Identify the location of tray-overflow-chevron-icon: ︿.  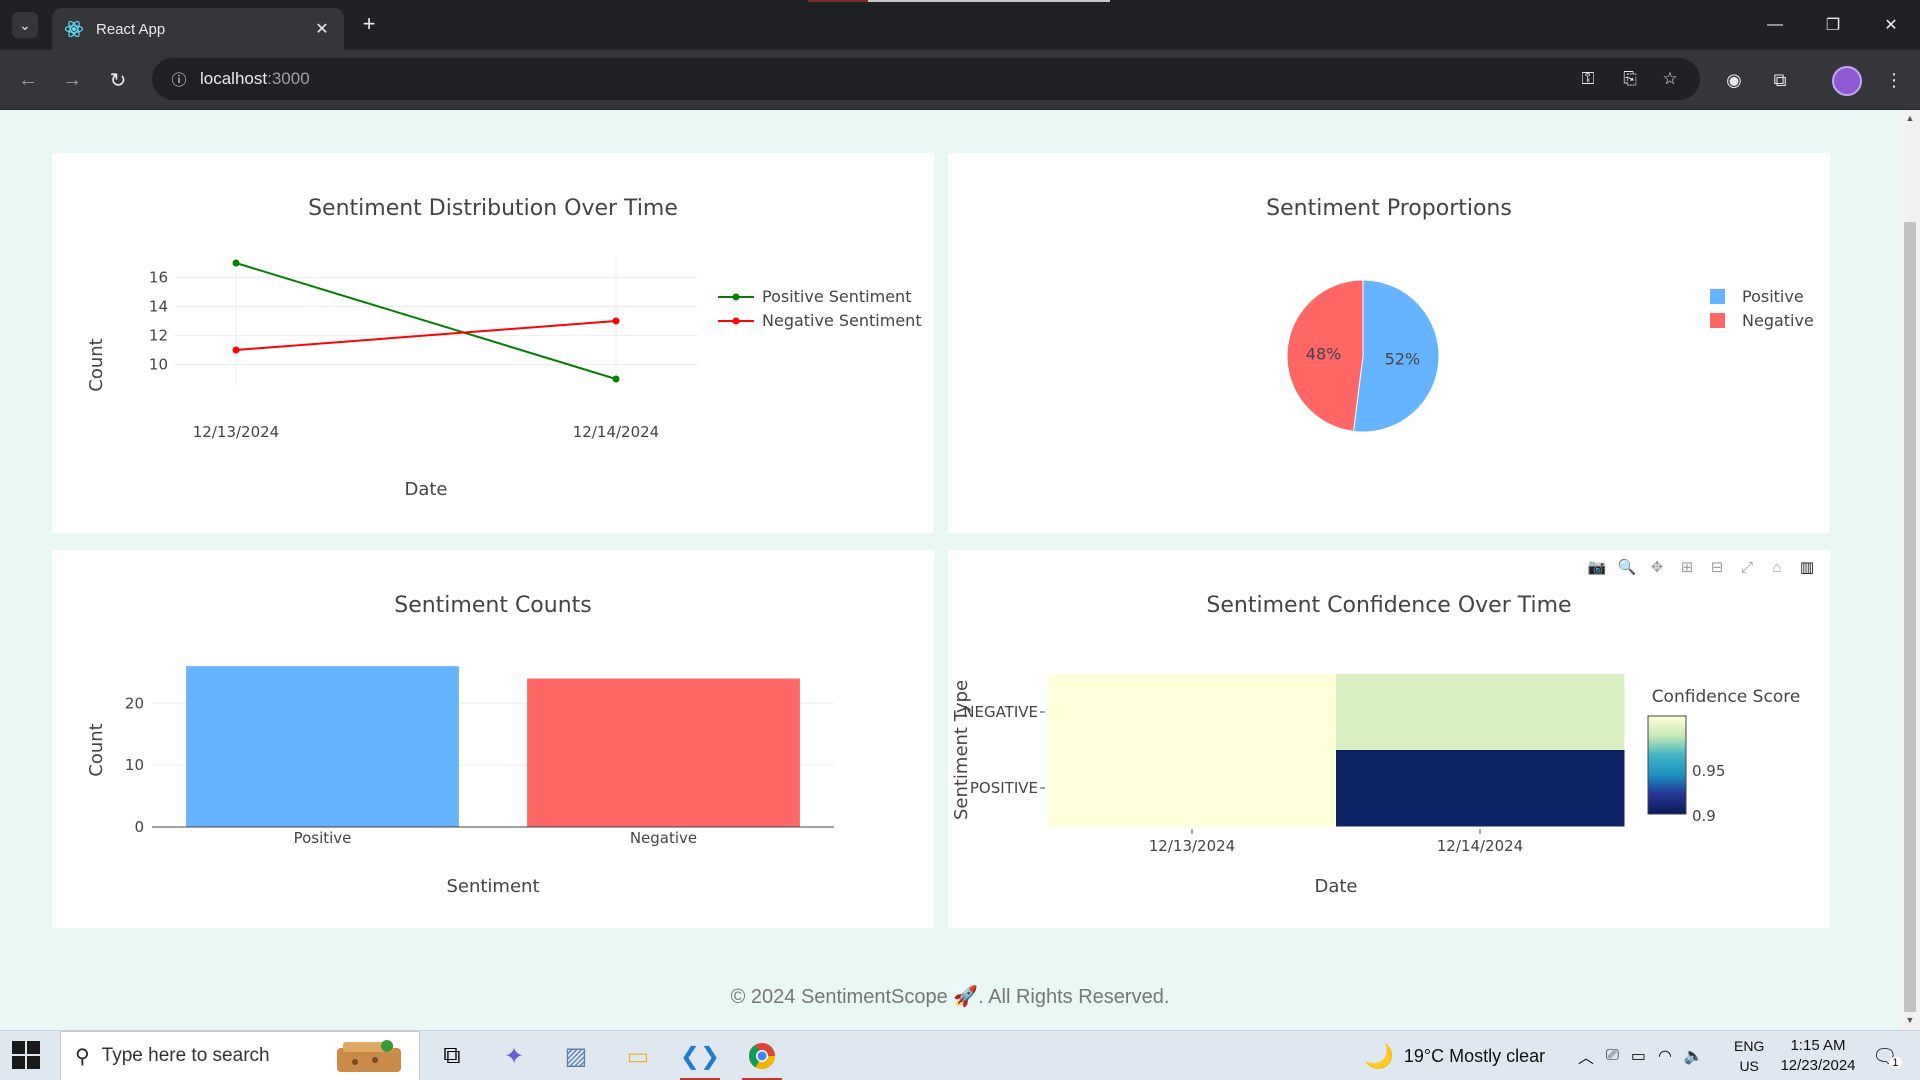
(1586, 1058).